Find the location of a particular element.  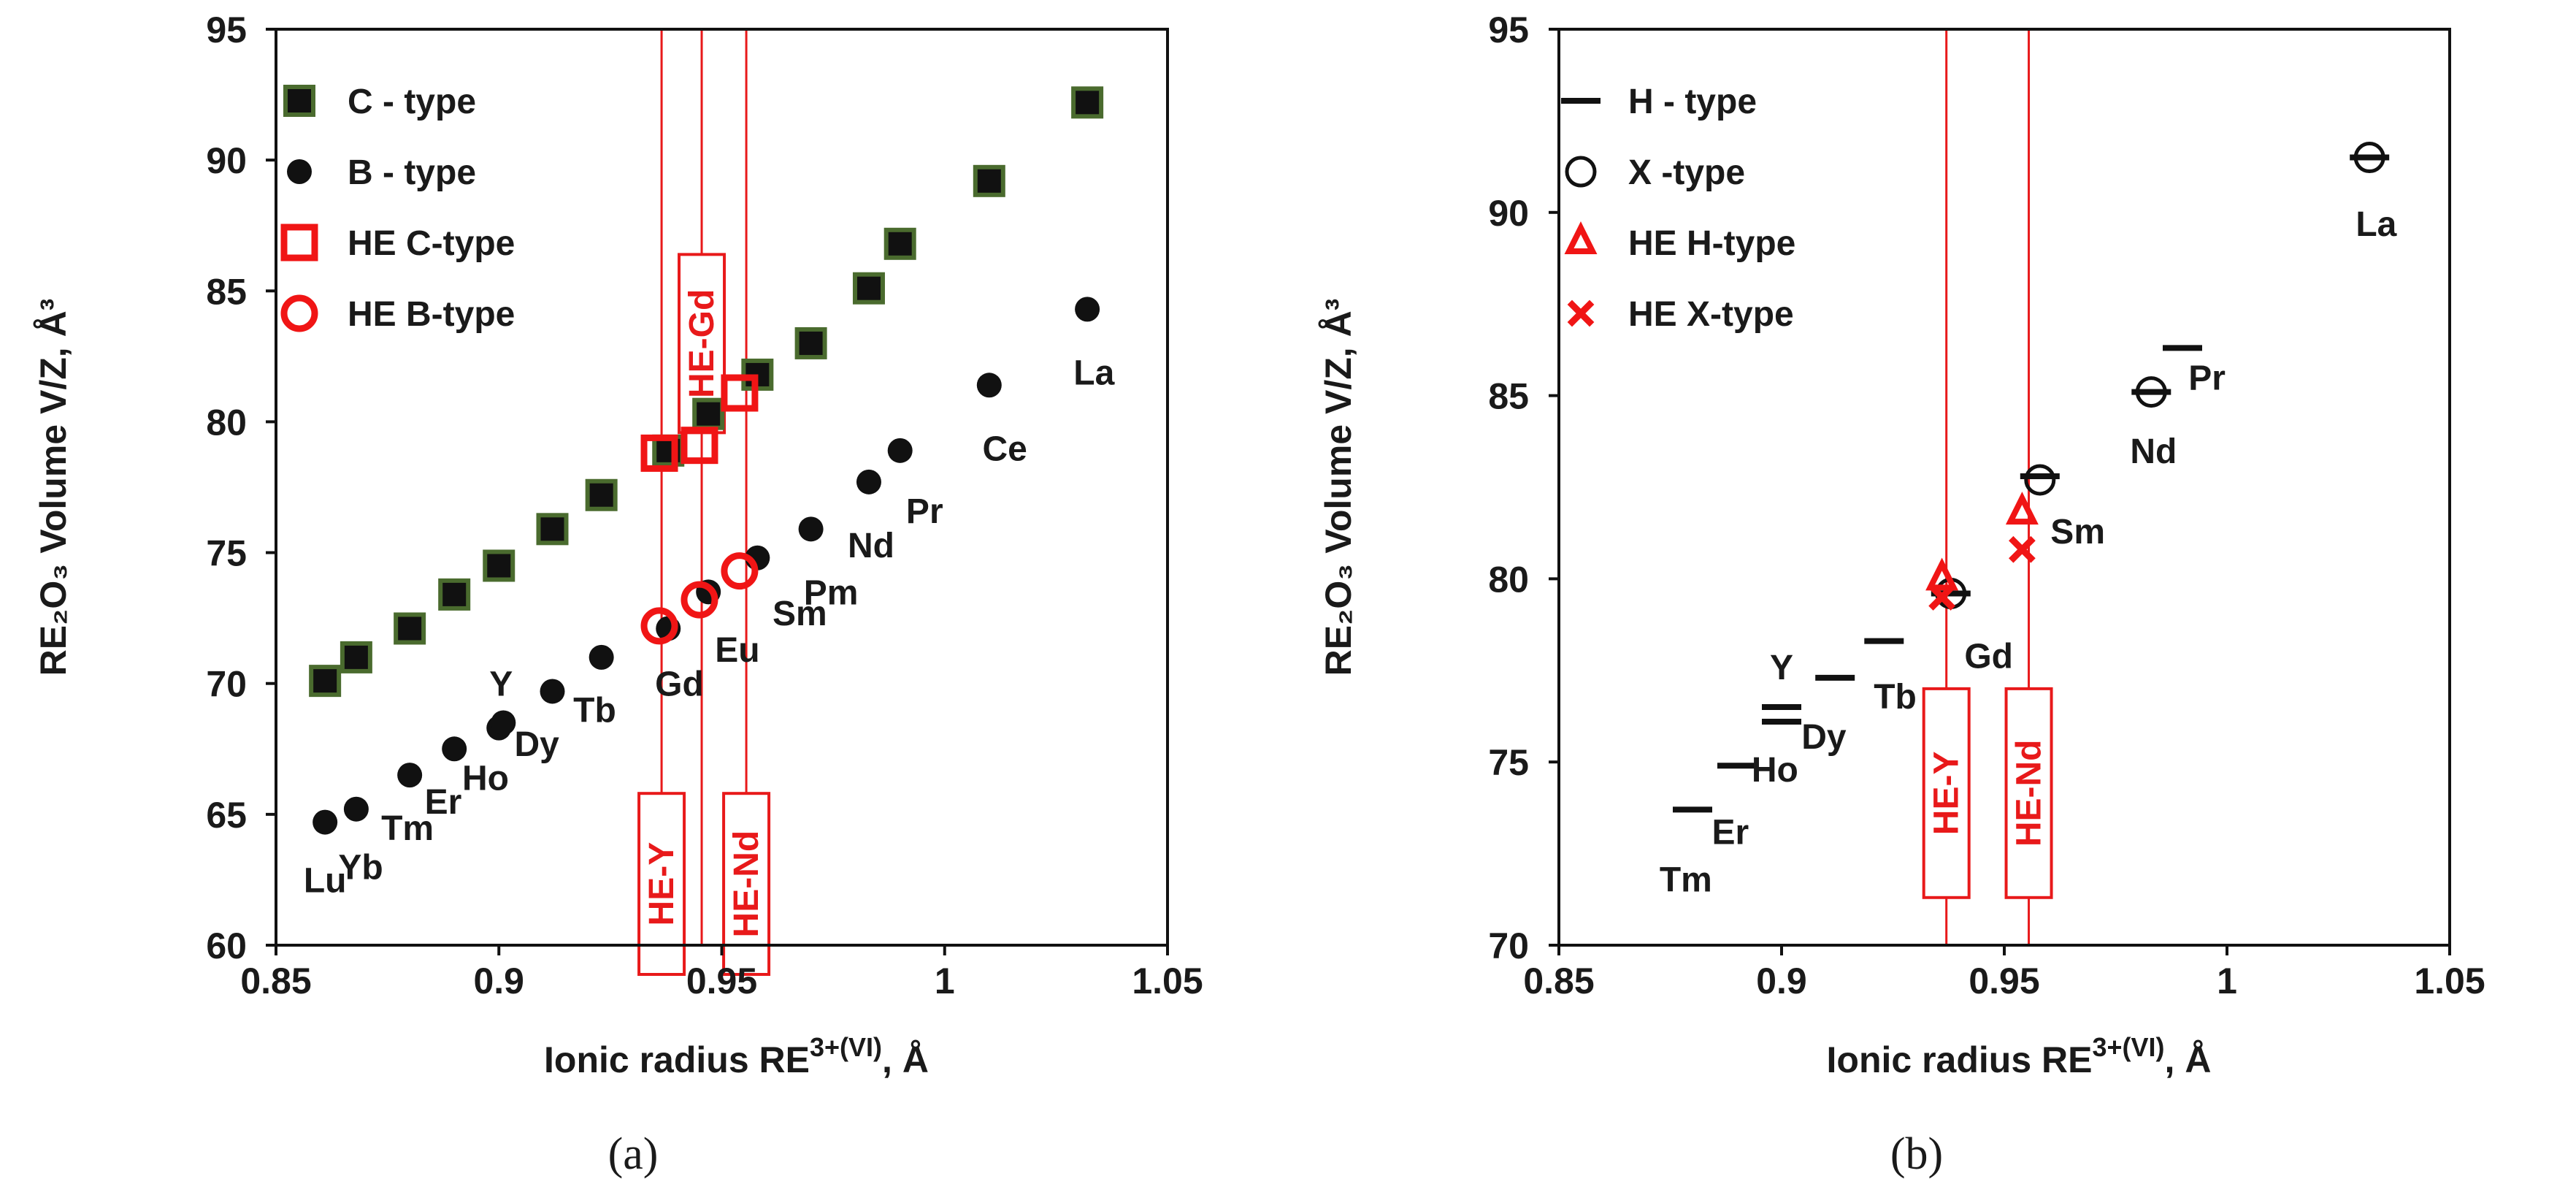

reference-label: HE-Gd is located at coordinates (702, 343).